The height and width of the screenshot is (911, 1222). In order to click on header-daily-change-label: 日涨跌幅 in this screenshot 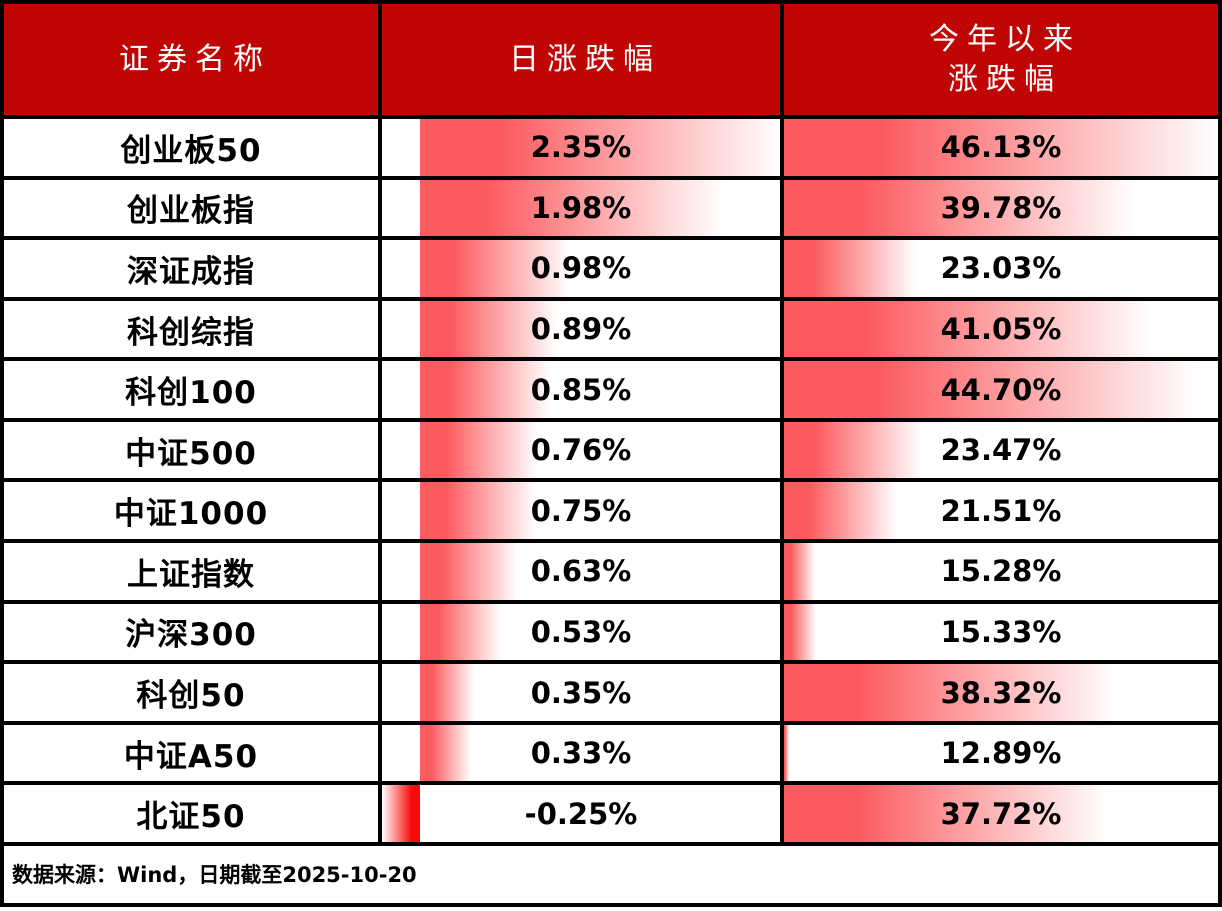, I will do `click(585, 59)`.